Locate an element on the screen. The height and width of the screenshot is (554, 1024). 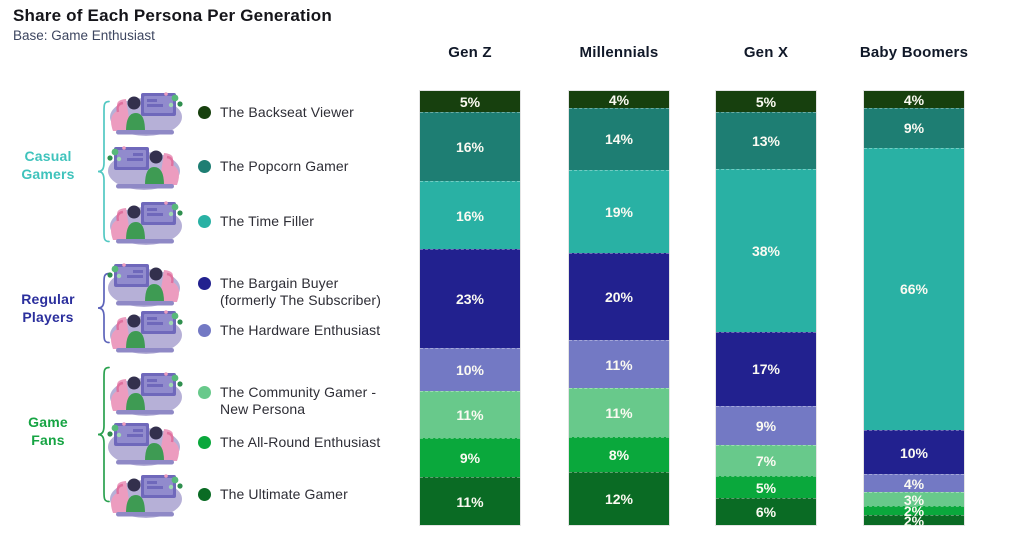
group-brace-regular-players is located at coordinates (103, 308).